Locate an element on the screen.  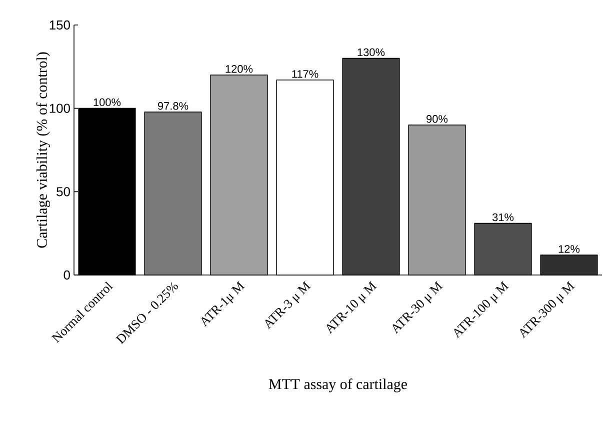
data-label: 130% is located at coordinates (371, 52).